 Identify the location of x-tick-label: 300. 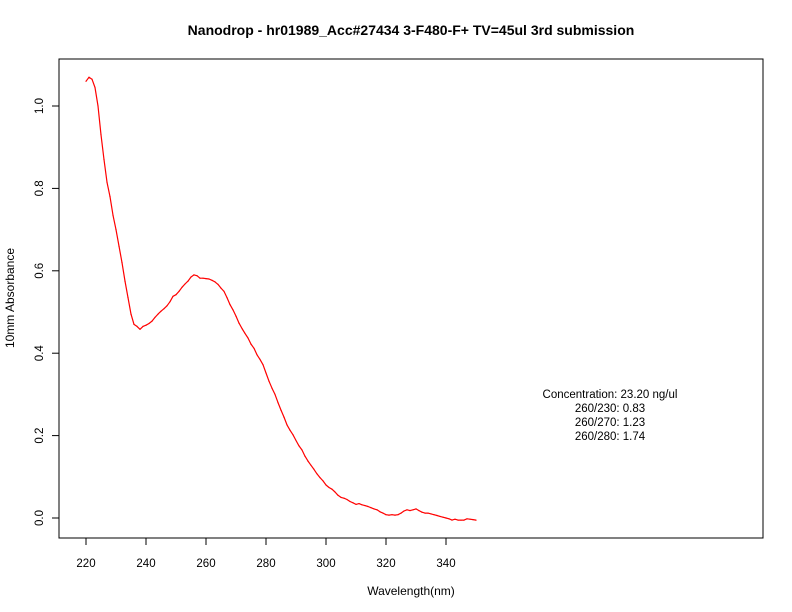
(325, 564).